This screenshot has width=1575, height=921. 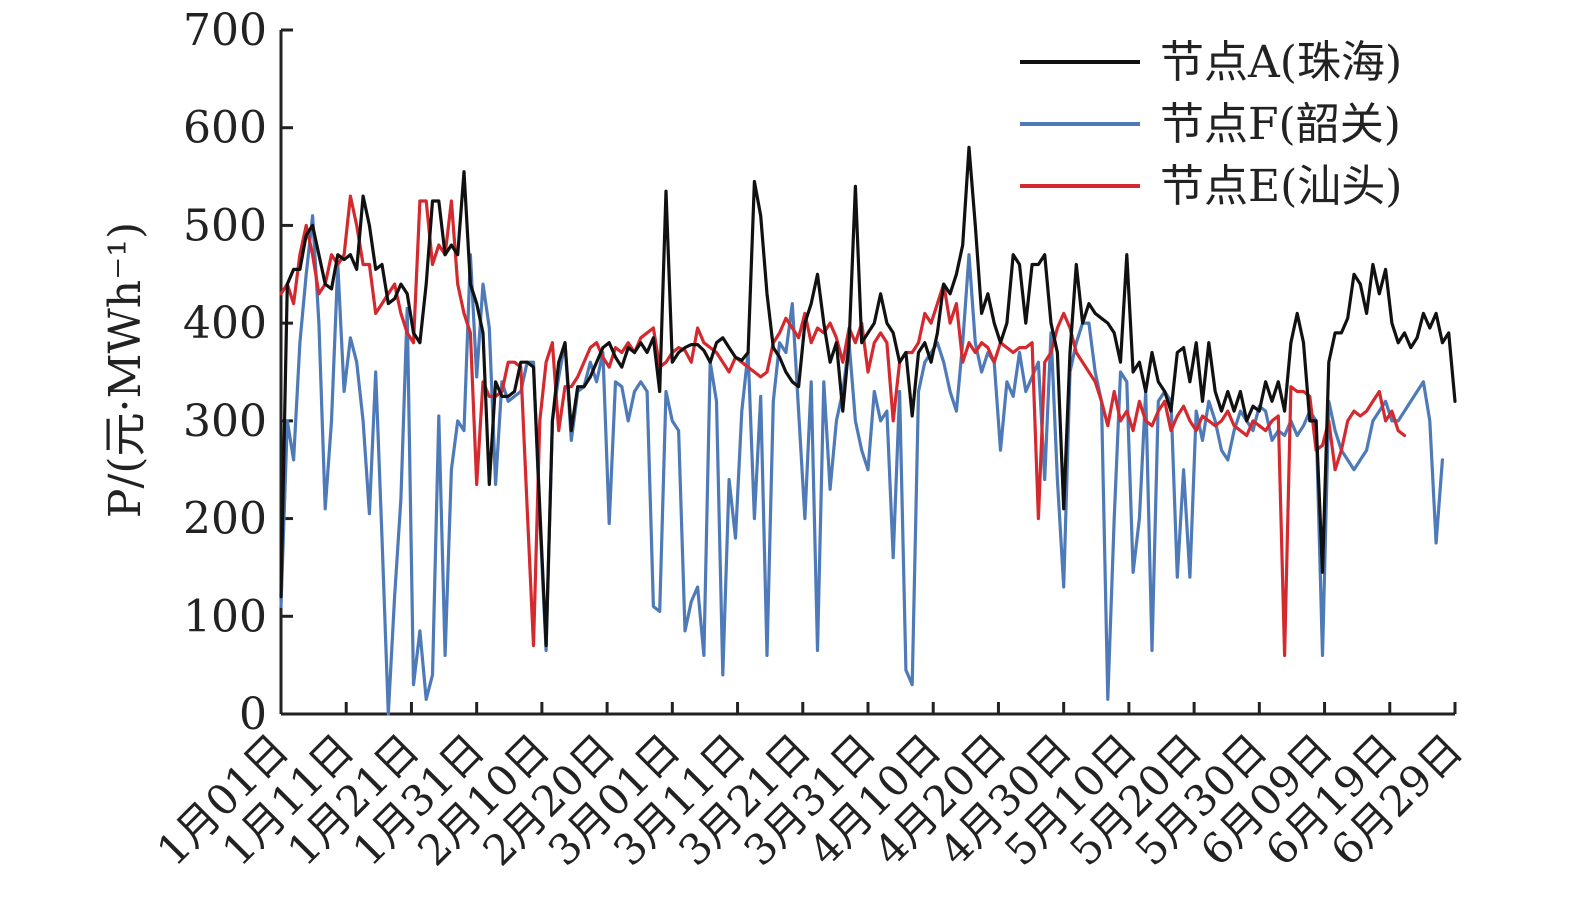 What do you see at coordinates (225, 323) in the screenshot?
I see `y-tick-label: 400` at bounding box center [225, 323].